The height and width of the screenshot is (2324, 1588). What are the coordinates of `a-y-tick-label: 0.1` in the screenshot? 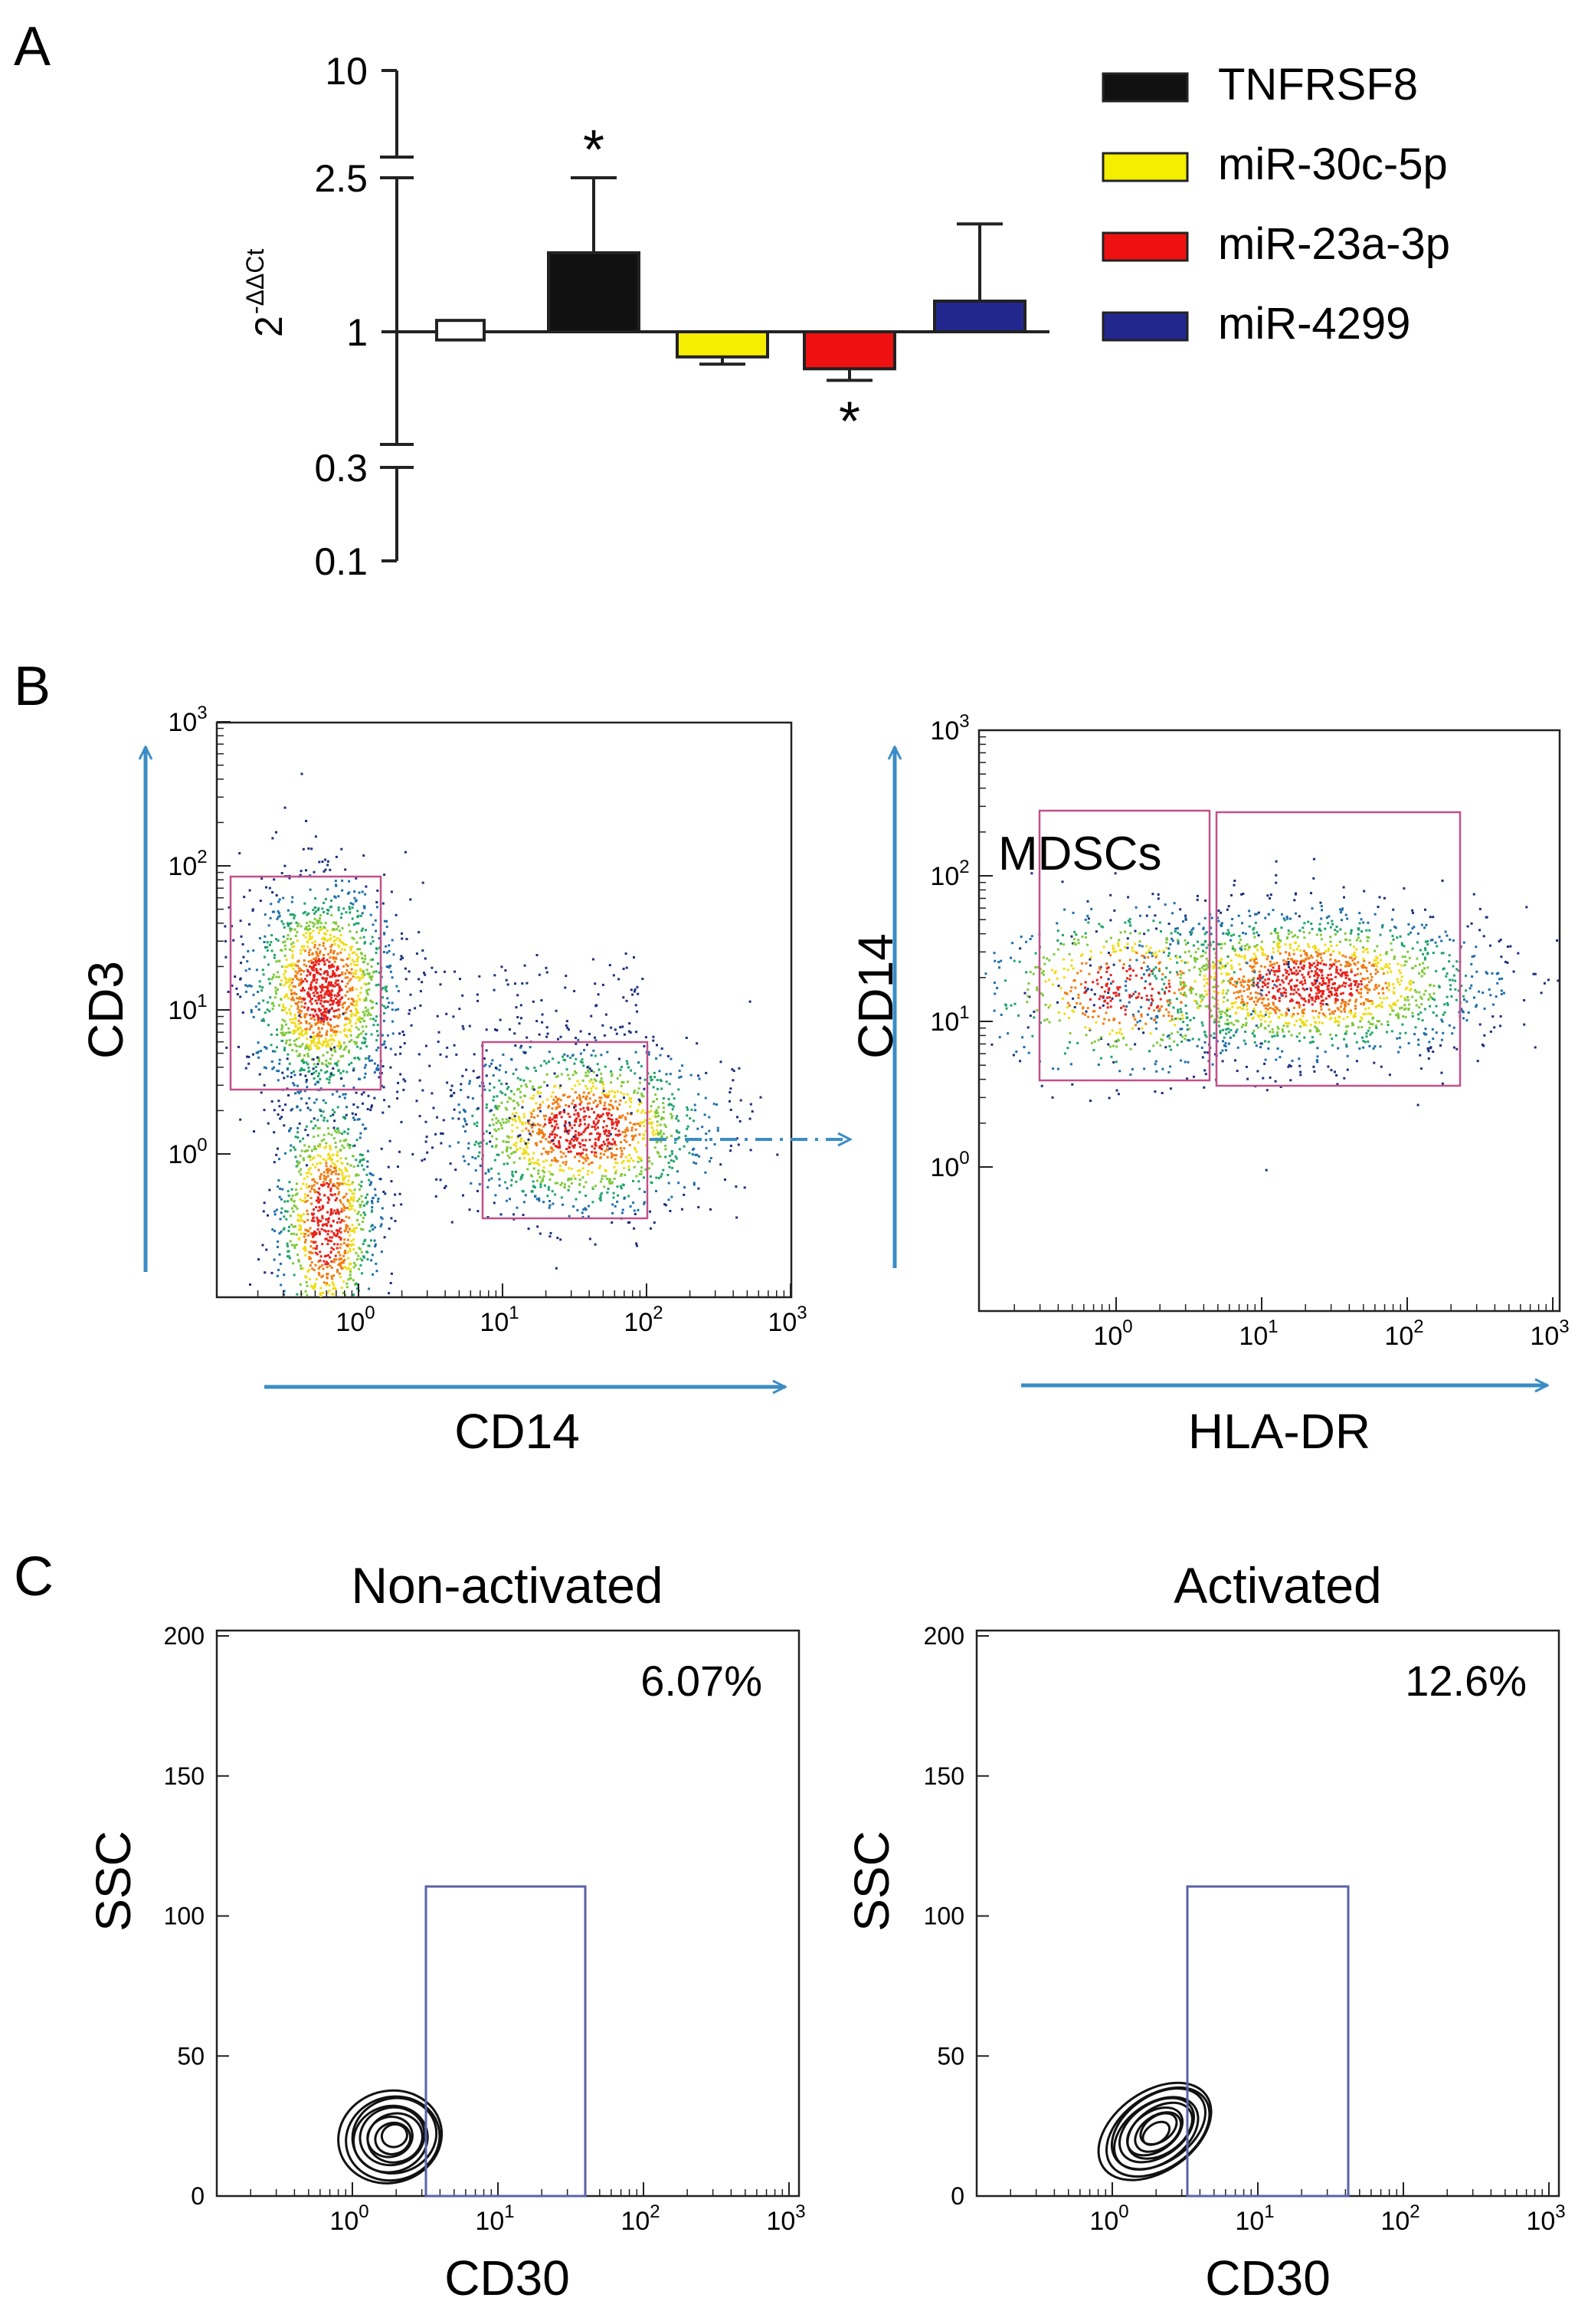 It's located at (341, 561).